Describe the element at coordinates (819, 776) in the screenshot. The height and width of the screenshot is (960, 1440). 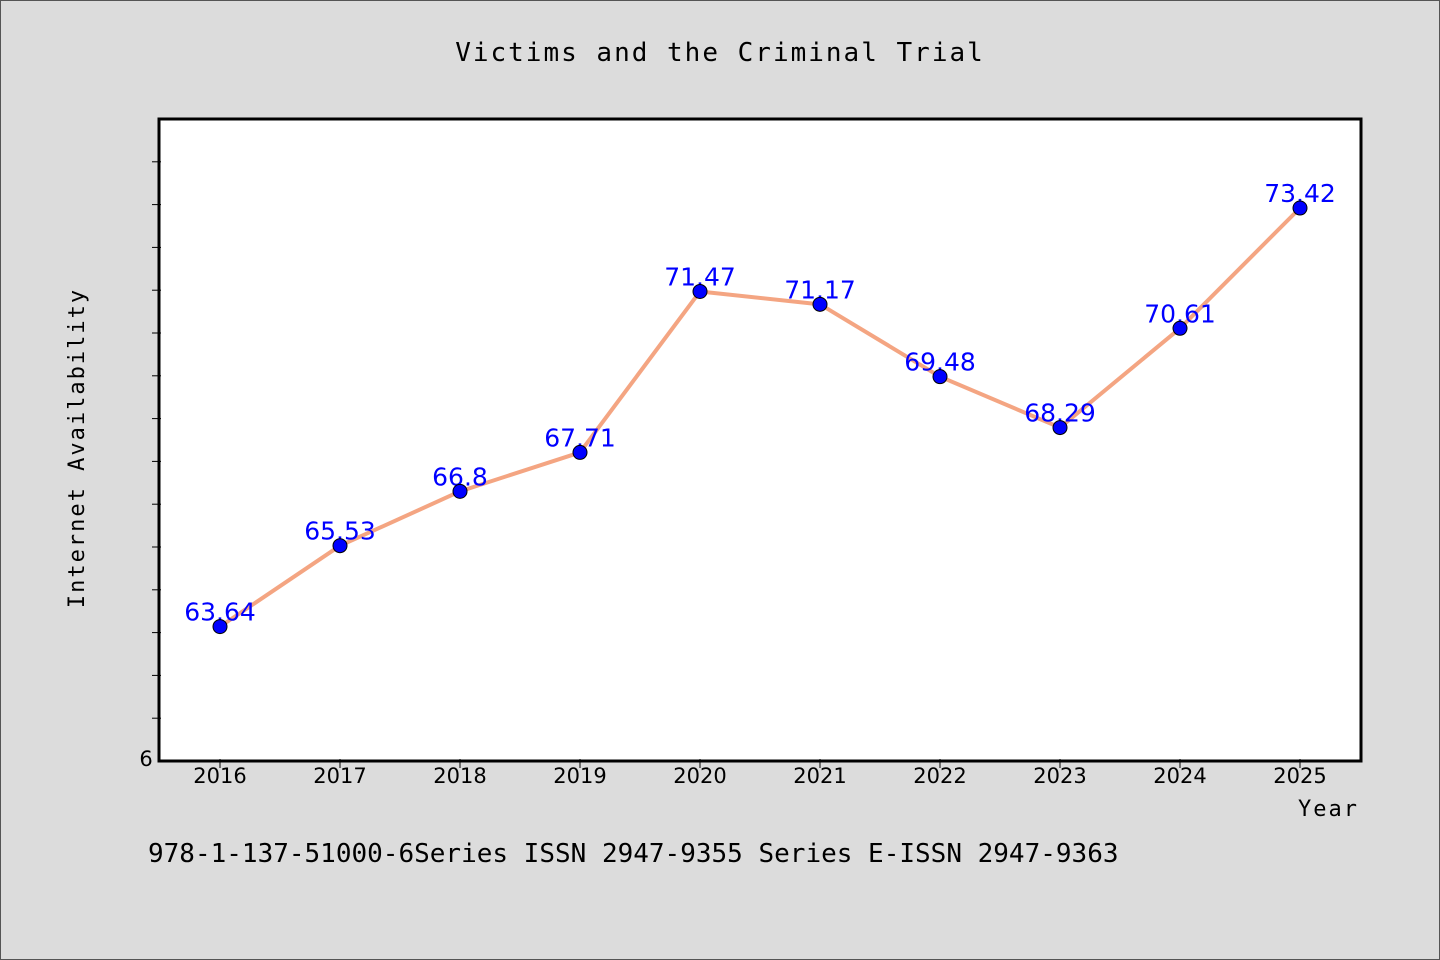
I see `x-tick-label: 2021` at that location.